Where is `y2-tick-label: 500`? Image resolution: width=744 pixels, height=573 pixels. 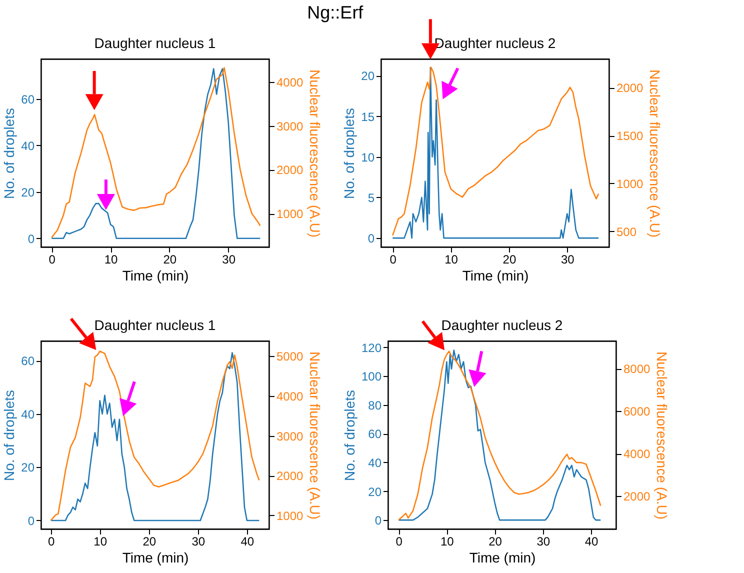 y2-tick-label: 500 is located at coordinates (626, 231).